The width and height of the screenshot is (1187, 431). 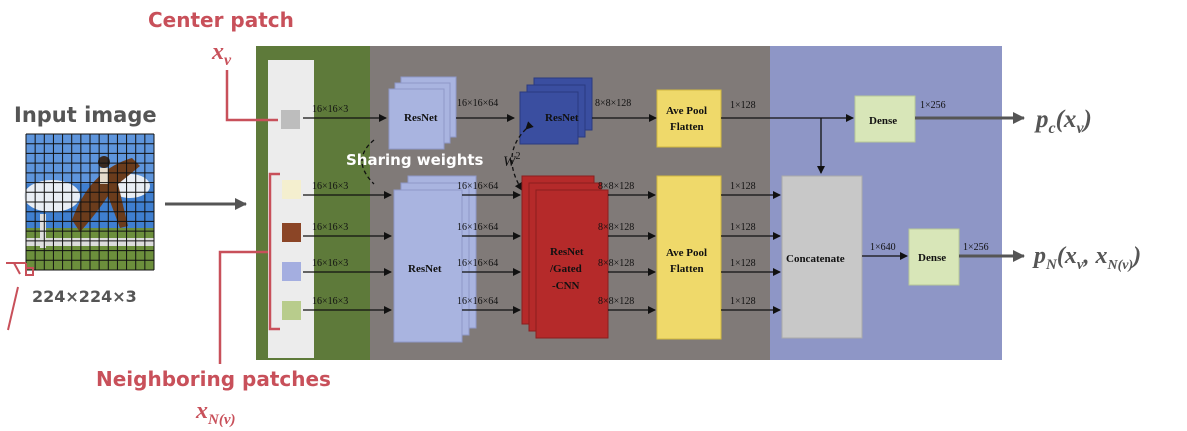 What do you see at coordinates (477, 301) in the screenshot?
I see `dim-resnet-out-row-4: 16×16×64` at bounding box center [477, 301].